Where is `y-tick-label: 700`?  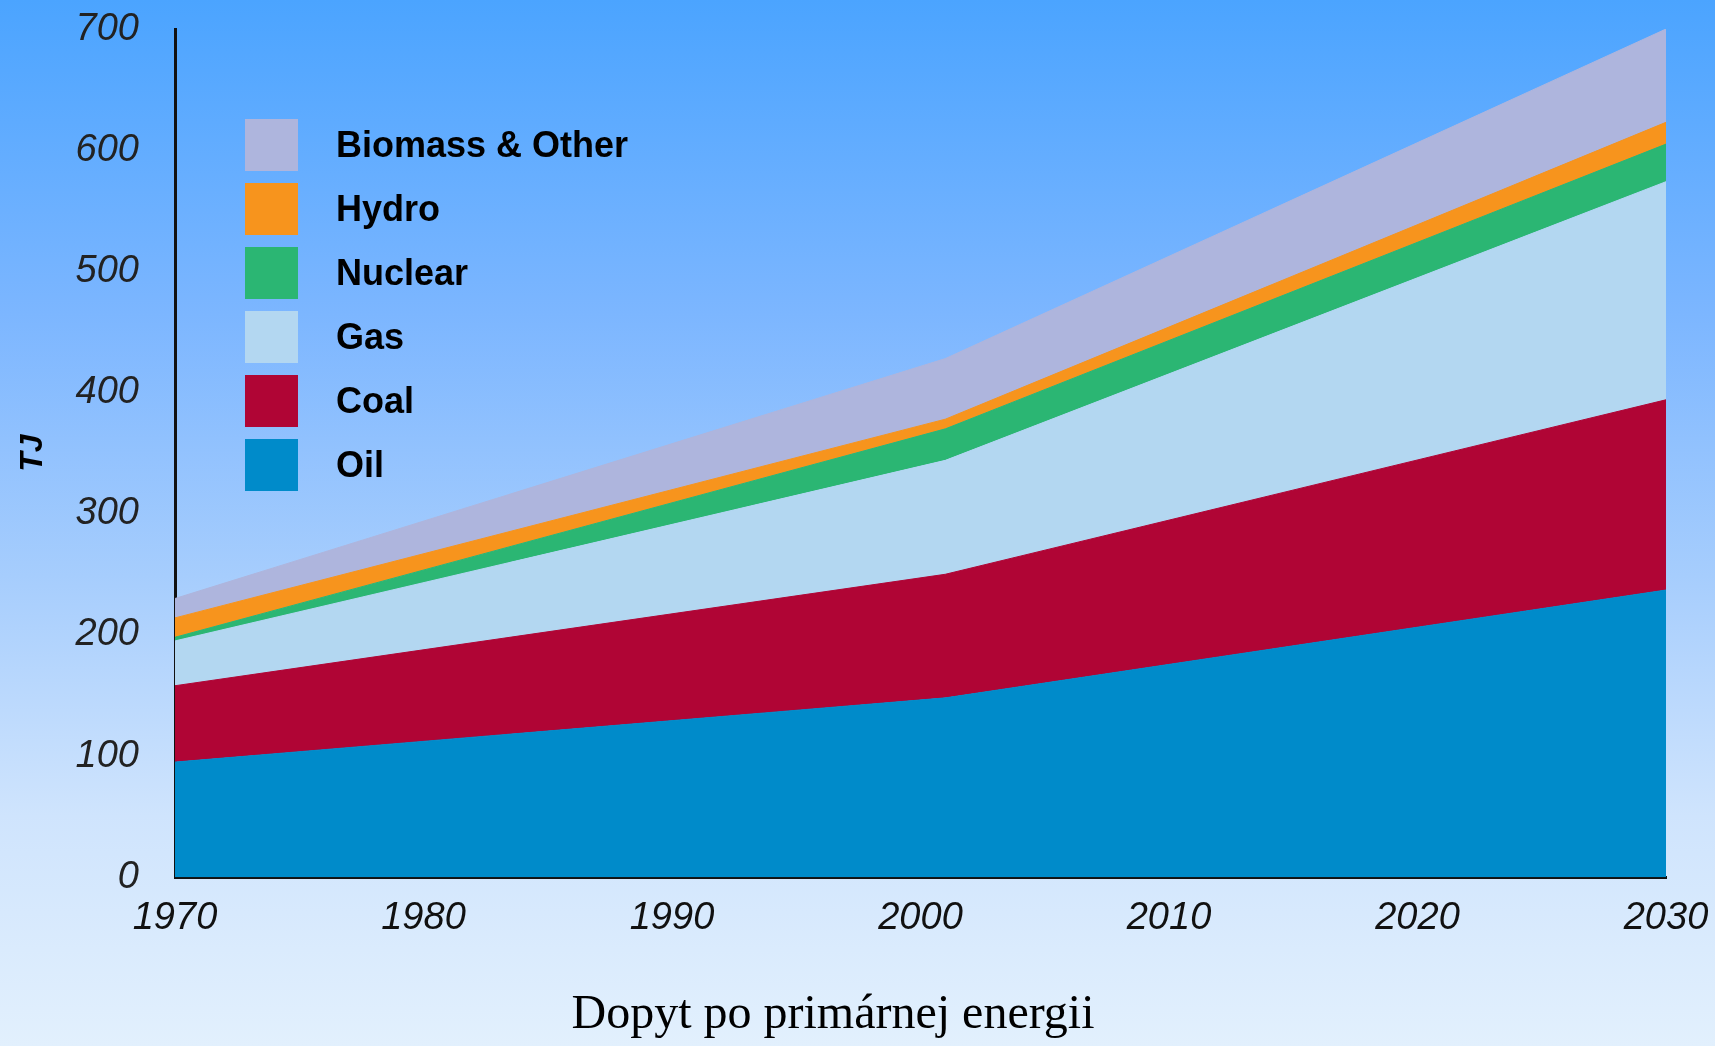 y-tick-label: 700 is located at coordinates (107, 26).